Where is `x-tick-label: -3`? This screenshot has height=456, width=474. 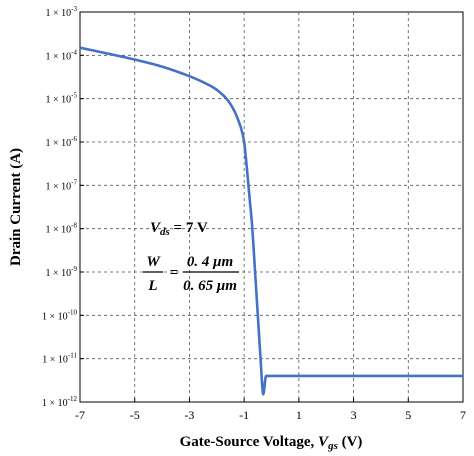 x-tick-label: -3 is located at coordinates (189, 415).